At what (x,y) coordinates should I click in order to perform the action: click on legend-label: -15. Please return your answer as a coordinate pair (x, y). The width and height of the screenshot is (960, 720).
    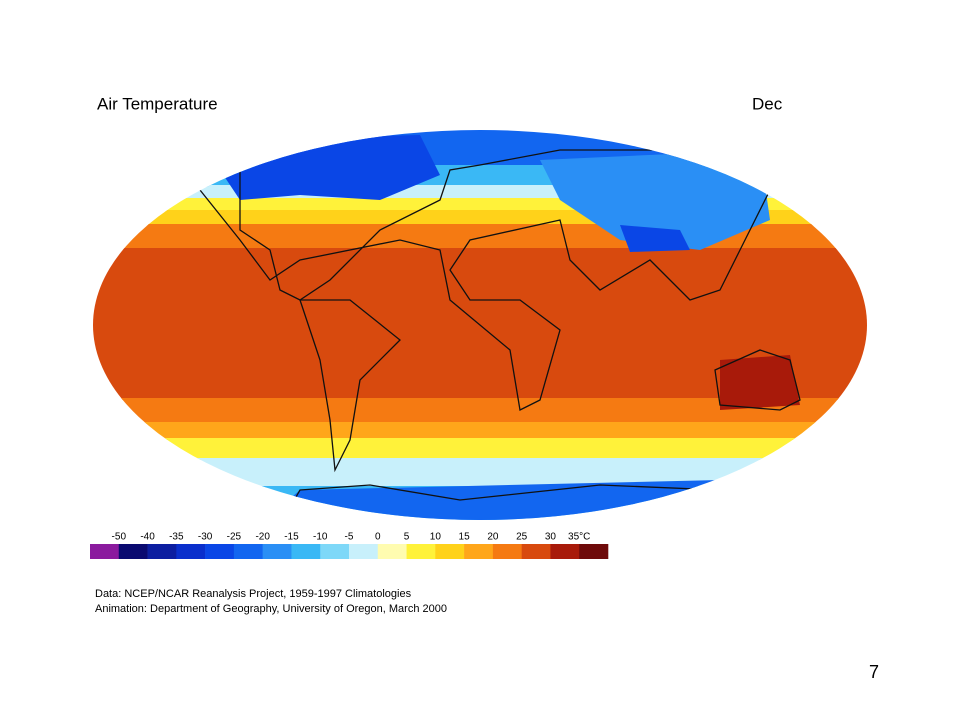
    Looking at the image, I should click on (291, 537).